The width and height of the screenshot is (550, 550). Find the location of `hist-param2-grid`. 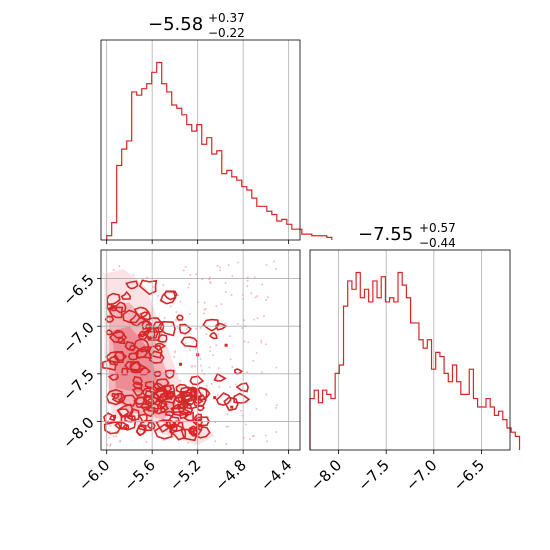

hist-param2-grid is located at coordinates (410, 350).